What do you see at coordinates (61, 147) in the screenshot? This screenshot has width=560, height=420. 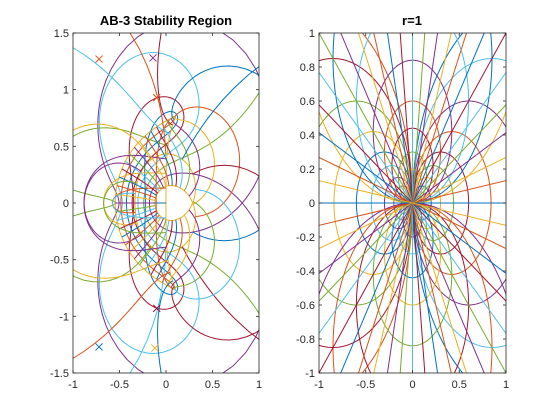 I see `y-tick-label: 0.5` at bounding box center [61, 147].